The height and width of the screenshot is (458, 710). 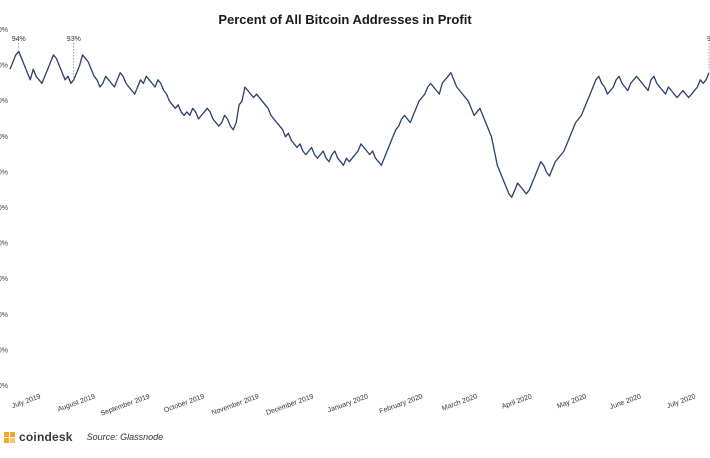 I want to click on y-tick-label: 40%, so click(x=4, y=244).